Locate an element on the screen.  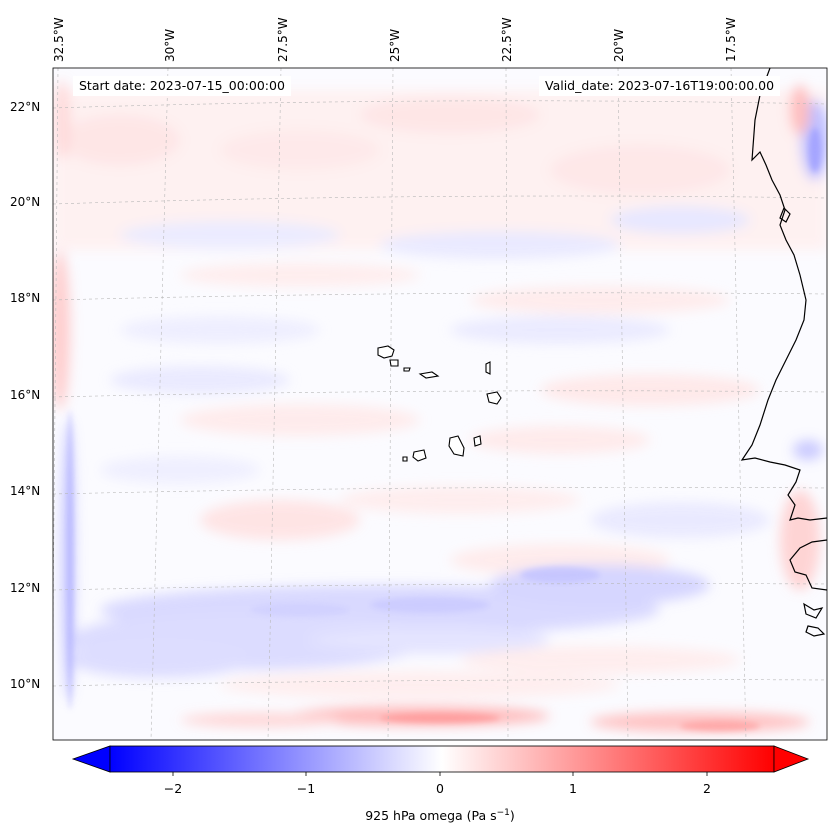
coastline is located at coordinates (783, 352).